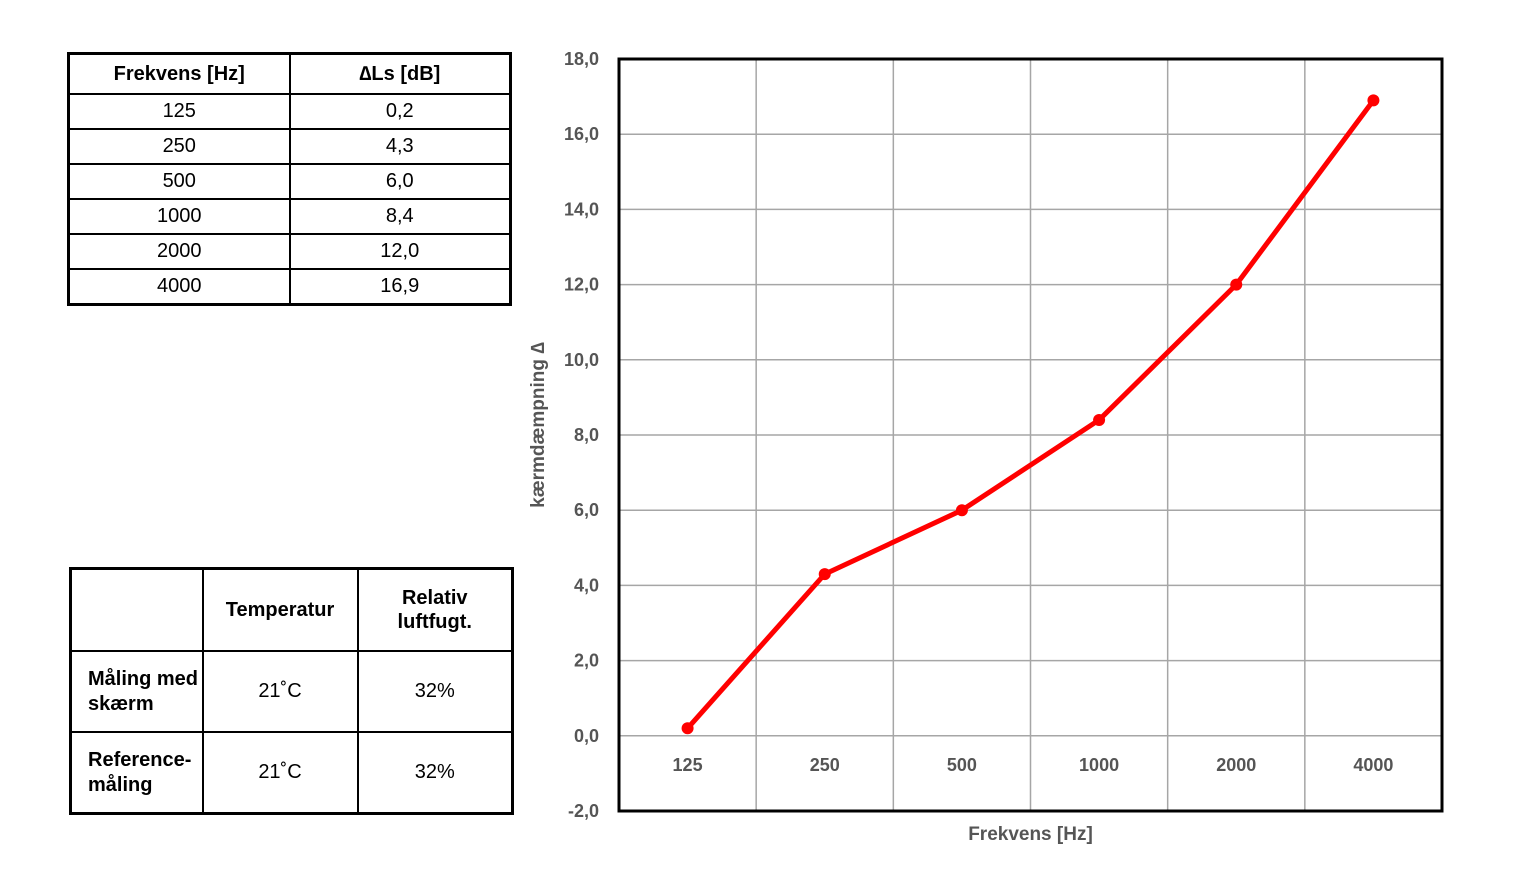 The width and height of the screenshot is (1514, 884). I want to click on y-tick-label: 16,0, so click(581, 134).